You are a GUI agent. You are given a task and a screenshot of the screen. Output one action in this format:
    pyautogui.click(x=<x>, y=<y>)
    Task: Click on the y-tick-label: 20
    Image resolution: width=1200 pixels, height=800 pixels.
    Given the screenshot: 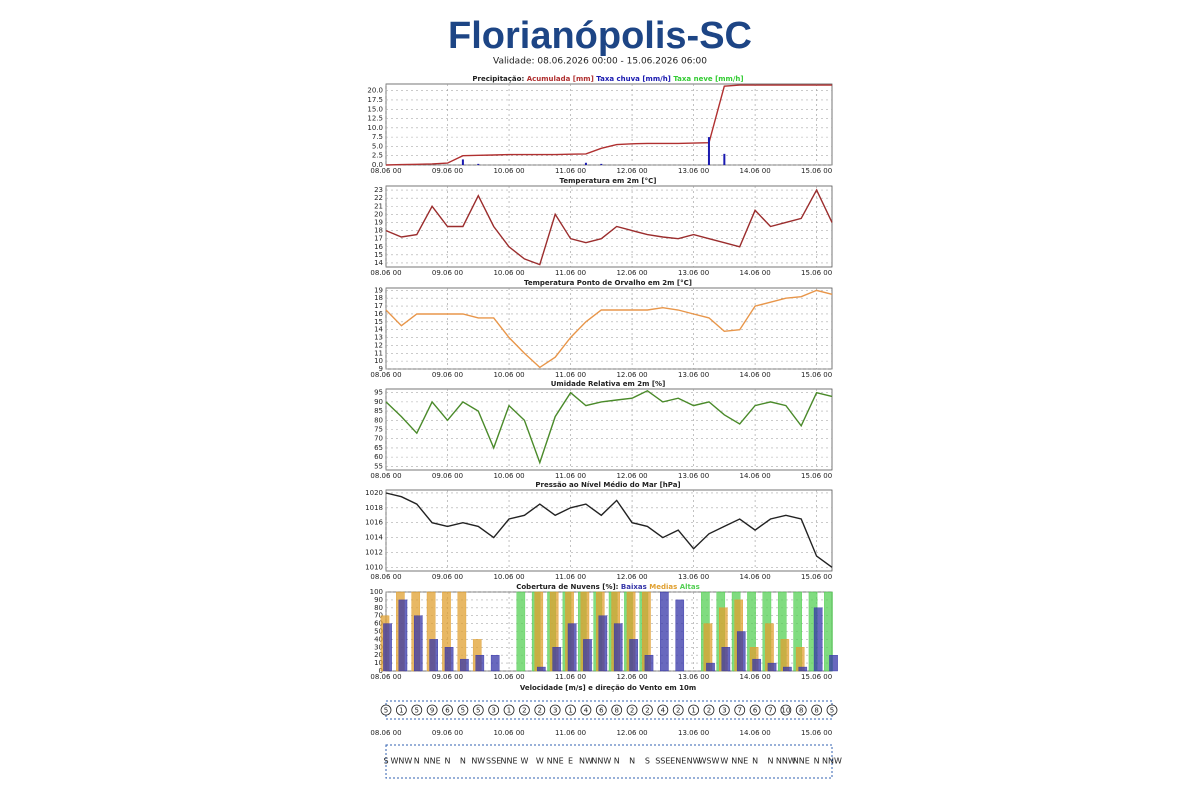 What is the action you would take?
    pyautogui.click(x=378, y=214)
    